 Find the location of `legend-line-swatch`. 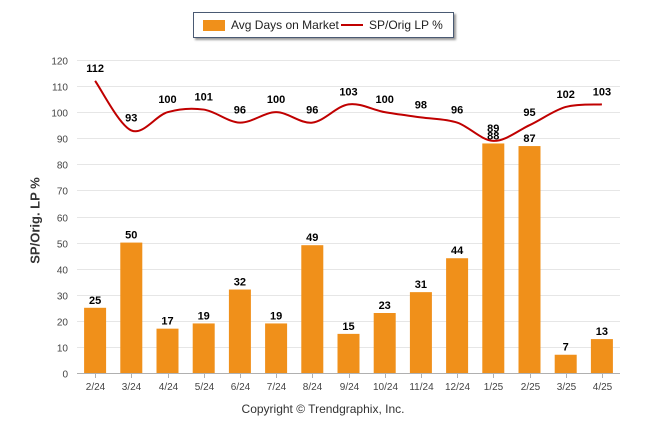

legend-line-swatch is located at coordinates (352, 25).